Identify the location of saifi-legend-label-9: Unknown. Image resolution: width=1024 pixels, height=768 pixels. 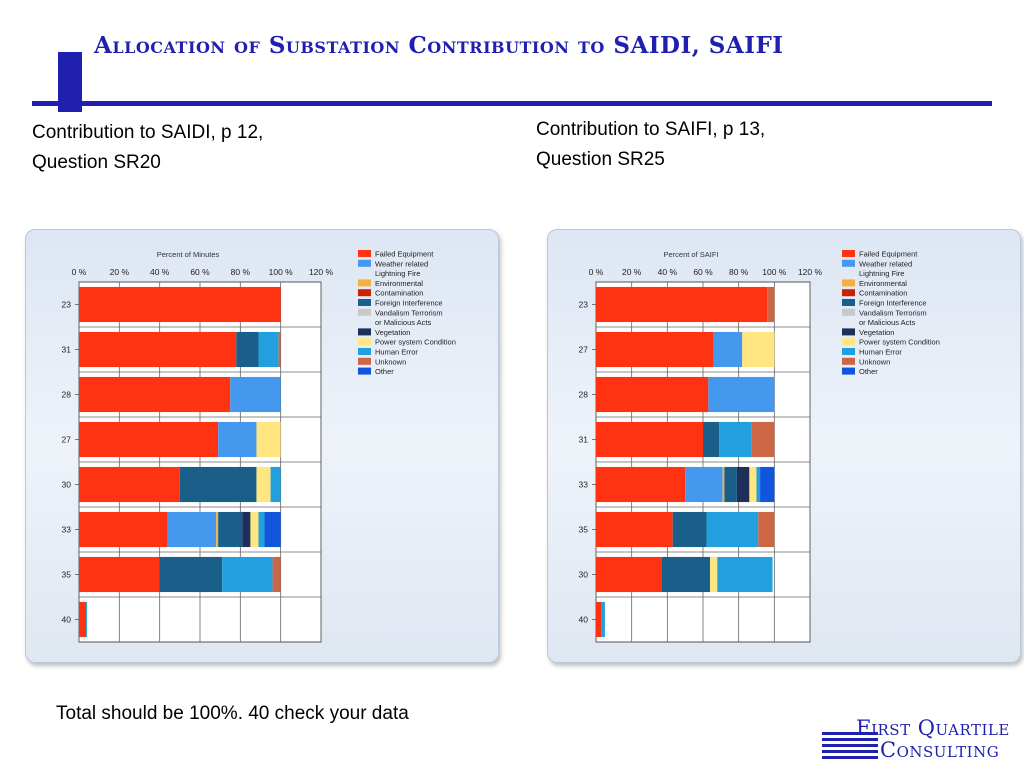
(874, 361).